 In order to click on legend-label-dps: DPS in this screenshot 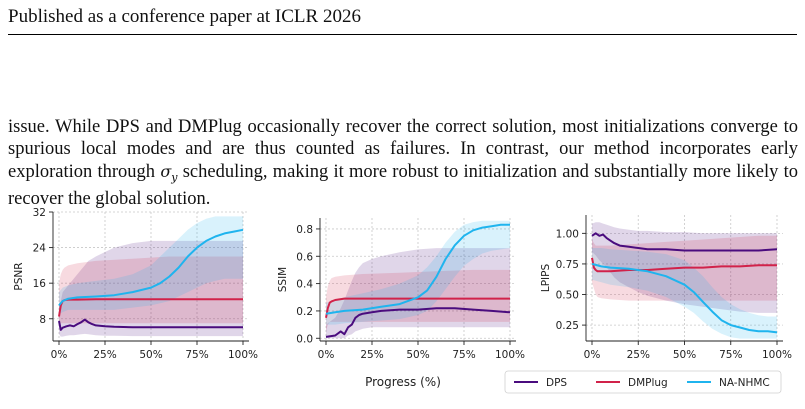, I will do `click(556, 383)`.